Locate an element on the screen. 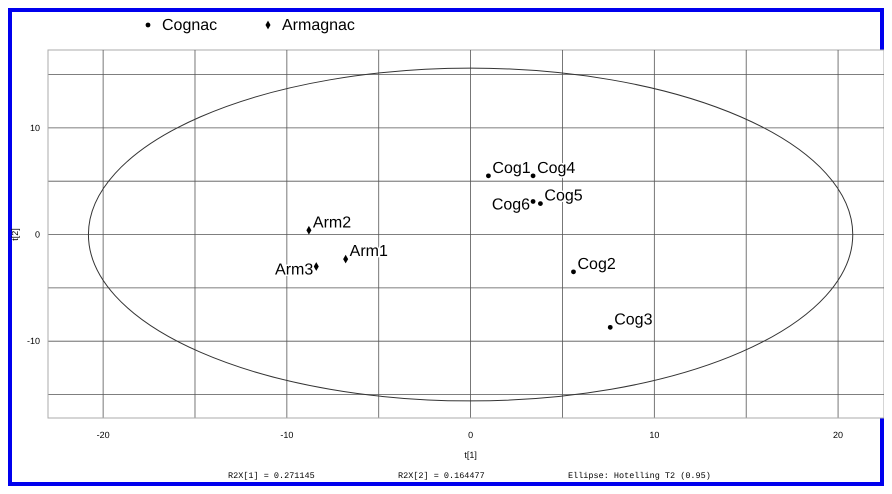  y-tick-label: 0 is located at coordinates (37, 235).